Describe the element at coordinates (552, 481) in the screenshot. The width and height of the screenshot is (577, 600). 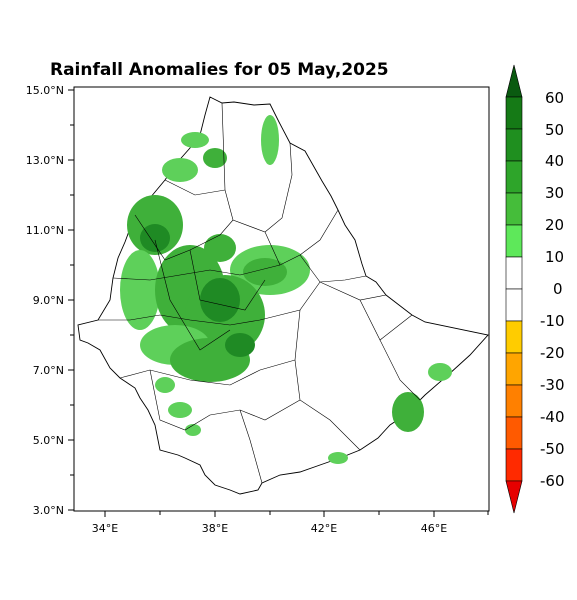
I see `colorbar-label: -60` at that location.